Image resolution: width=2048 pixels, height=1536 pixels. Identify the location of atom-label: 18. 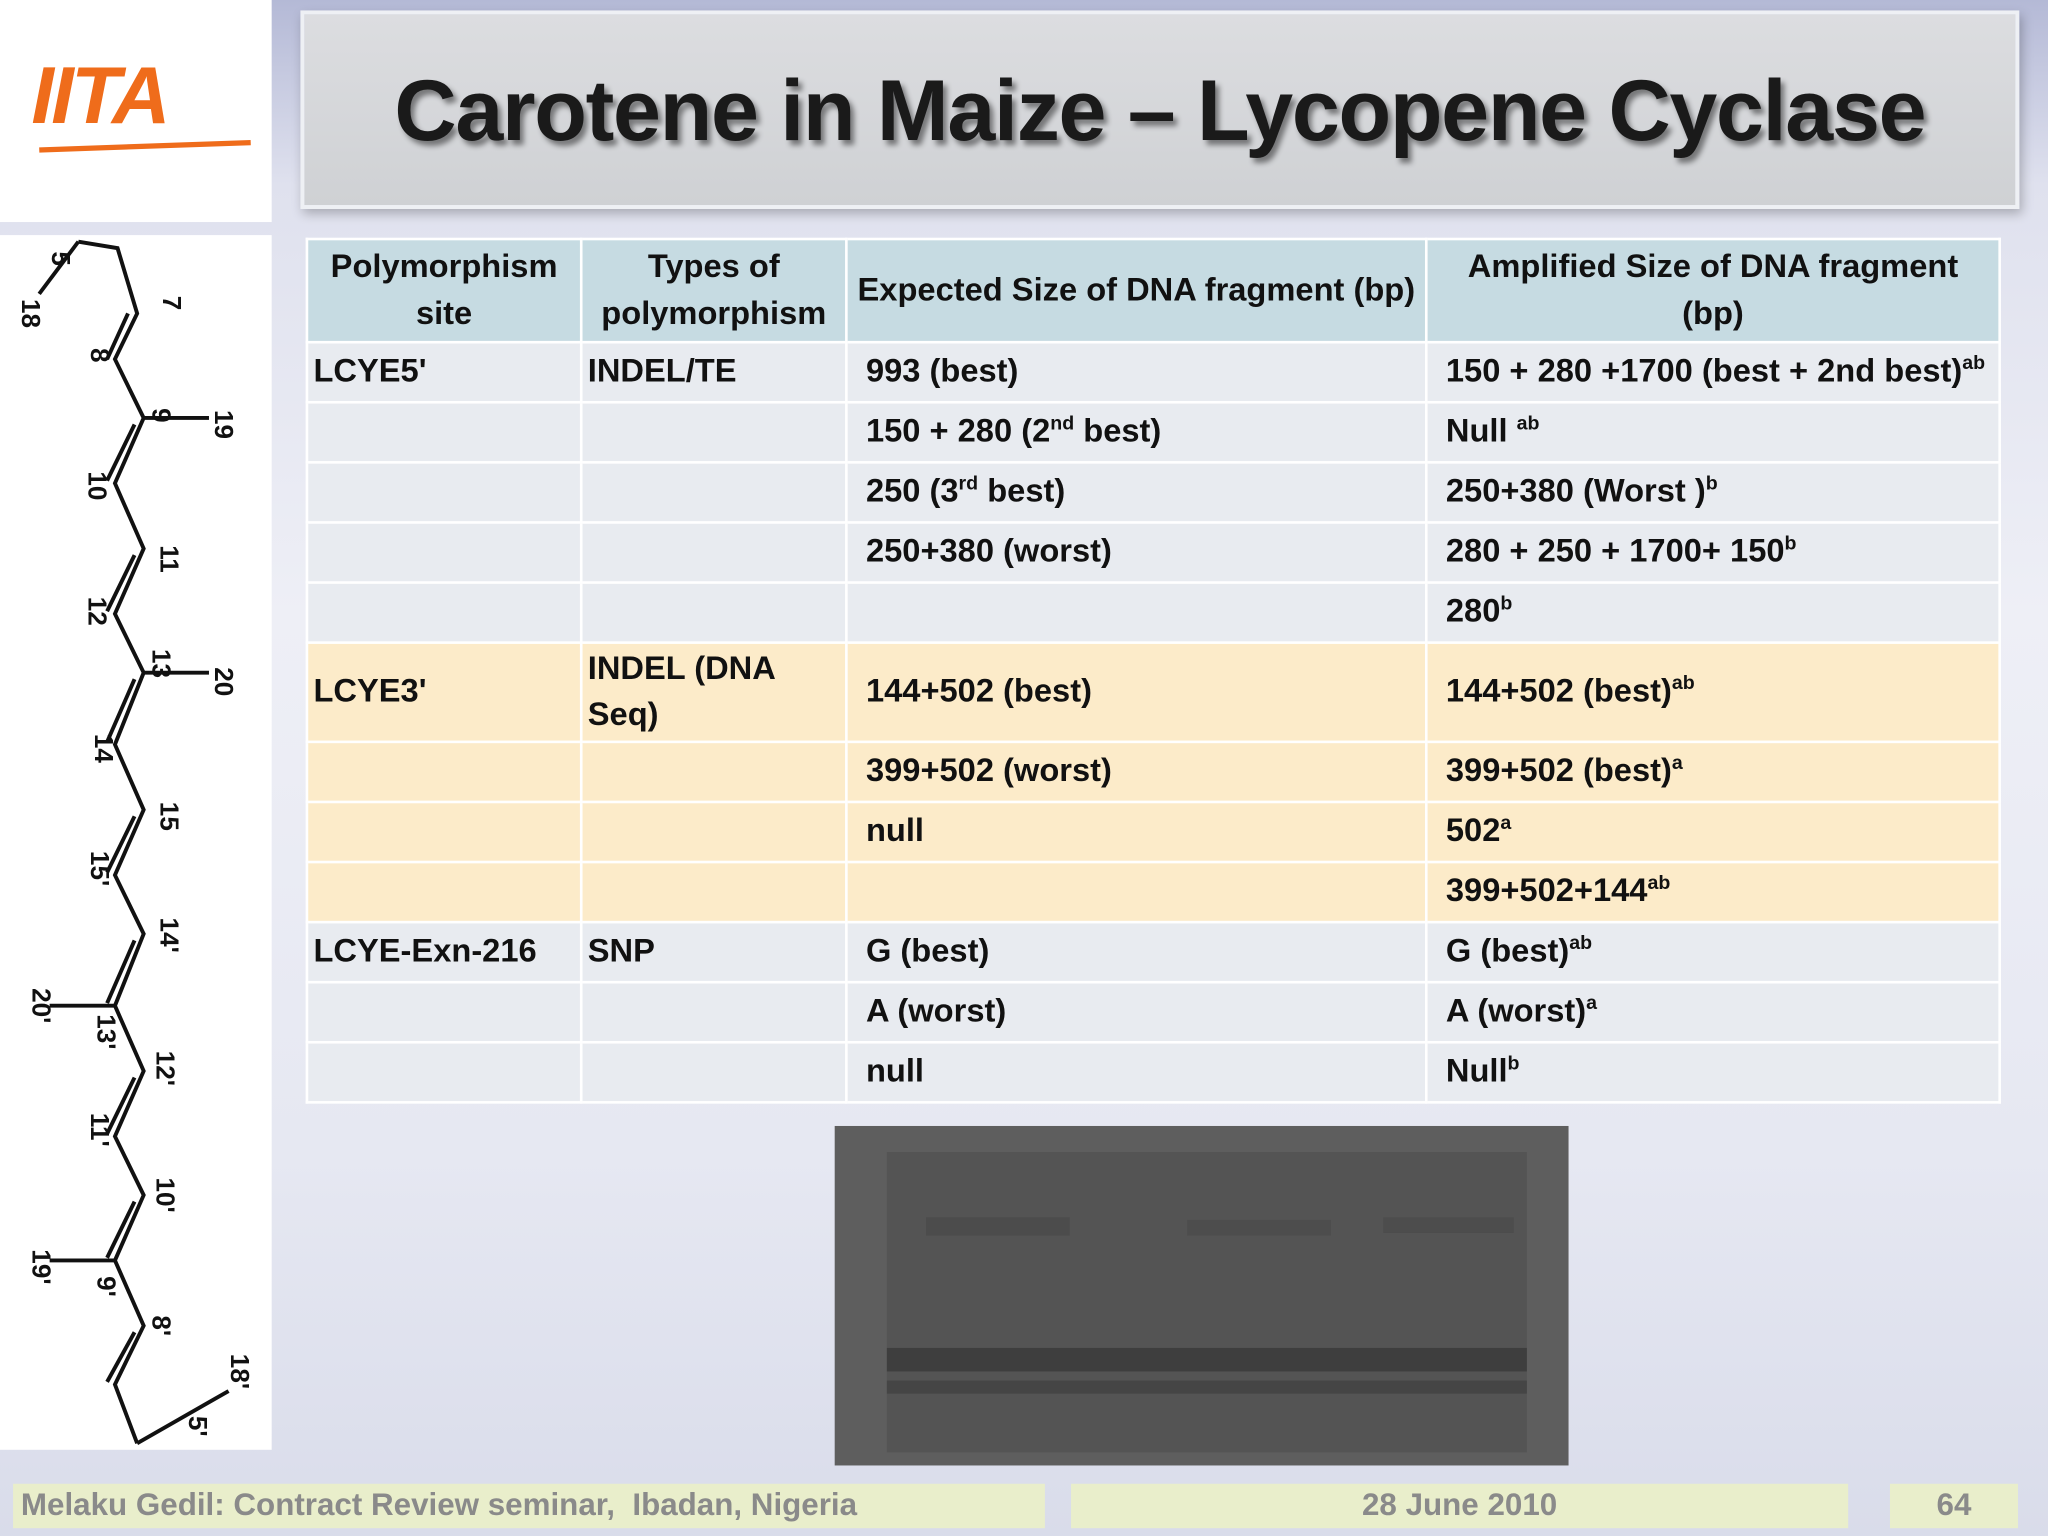
(31, 313).